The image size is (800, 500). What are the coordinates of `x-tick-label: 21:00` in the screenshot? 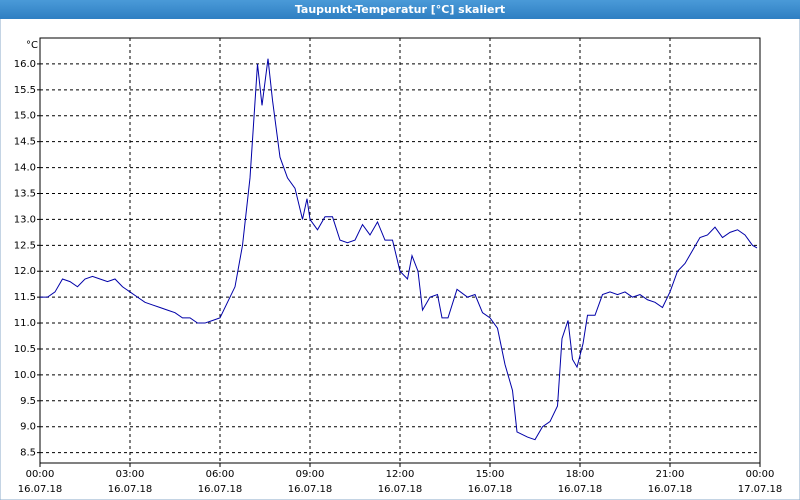 It's located at (670, 474).